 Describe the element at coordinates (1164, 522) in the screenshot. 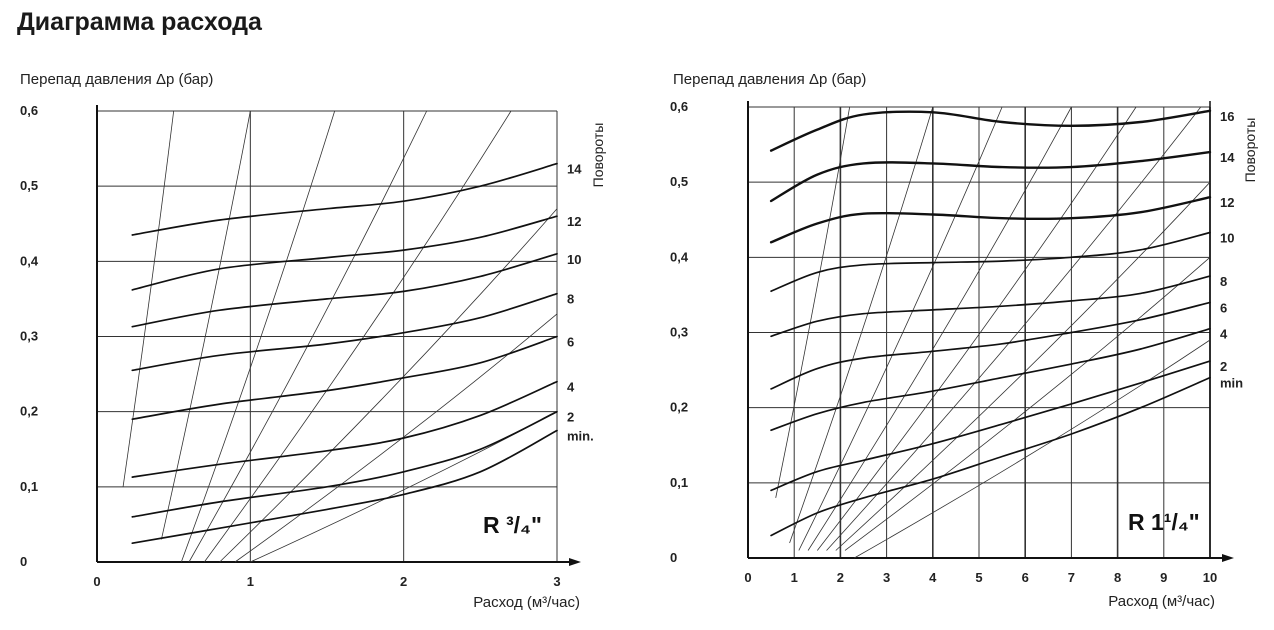

I see `pipe-size-badge: R 1¹/₄"` at that location.